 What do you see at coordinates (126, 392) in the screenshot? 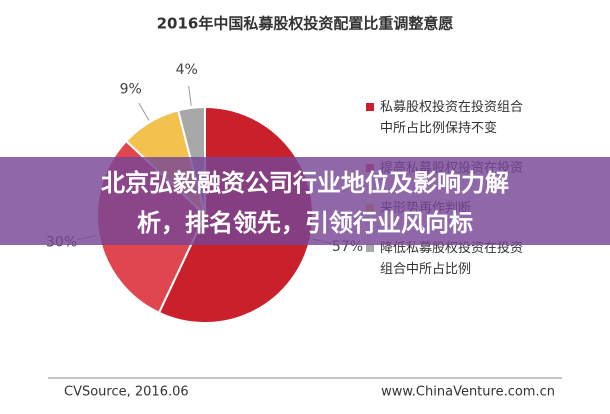
I see `source-left: CVSource, 2016.06` at bounding box center [126, 392].